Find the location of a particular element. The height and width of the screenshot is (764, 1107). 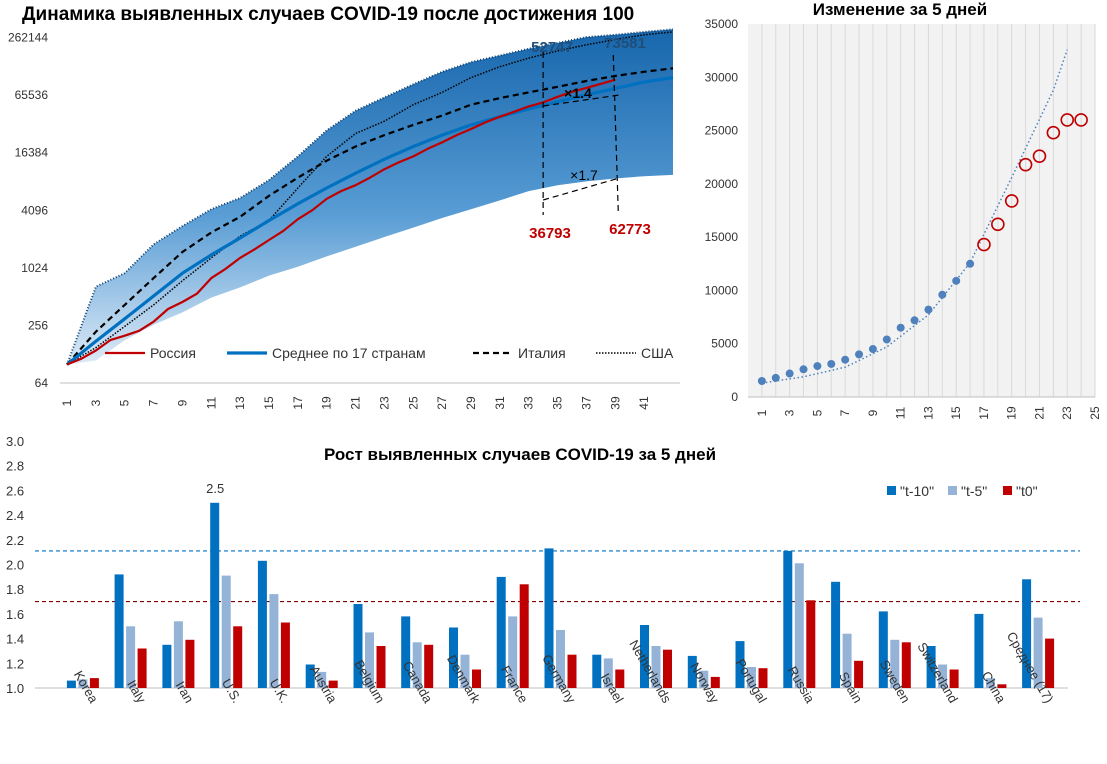

x-tick-label: 33 is located at coordinates (529, 403).